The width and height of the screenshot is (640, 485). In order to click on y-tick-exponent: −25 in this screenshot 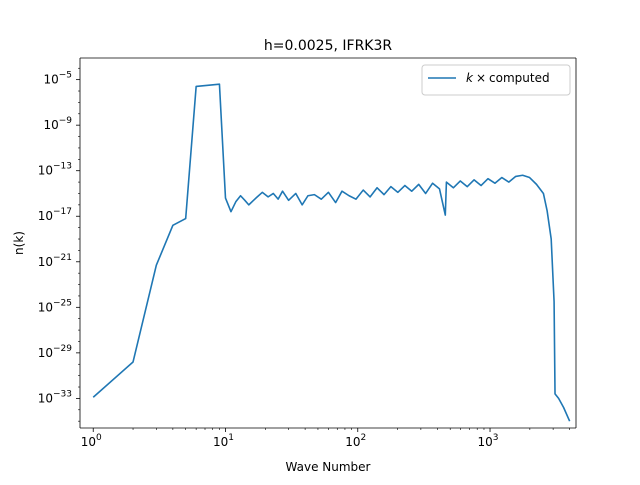, I will do `click(62, 303)`.